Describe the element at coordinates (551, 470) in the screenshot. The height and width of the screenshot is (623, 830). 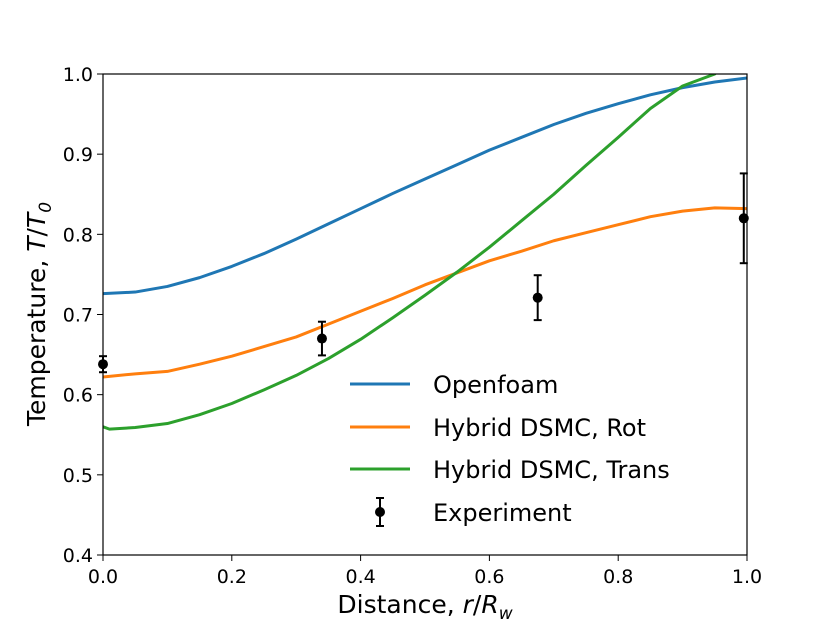
I see `legend-label-trans: Hybrid DSMC, Trans` at that location.